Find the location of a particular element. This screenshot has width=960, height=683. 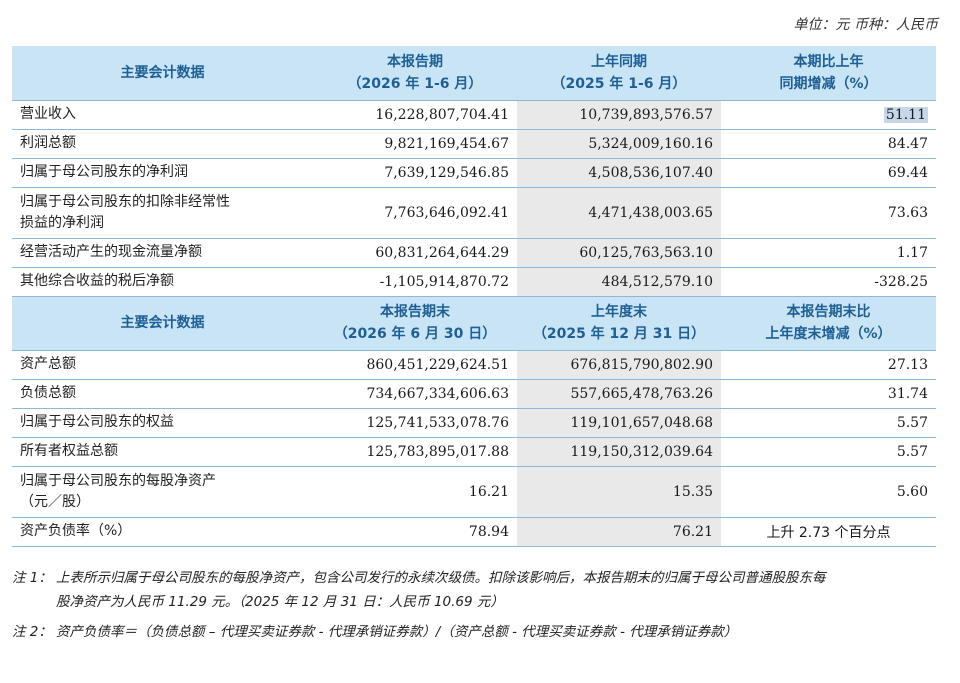

change-value: 51.11 is located at coordinates (828, 115).